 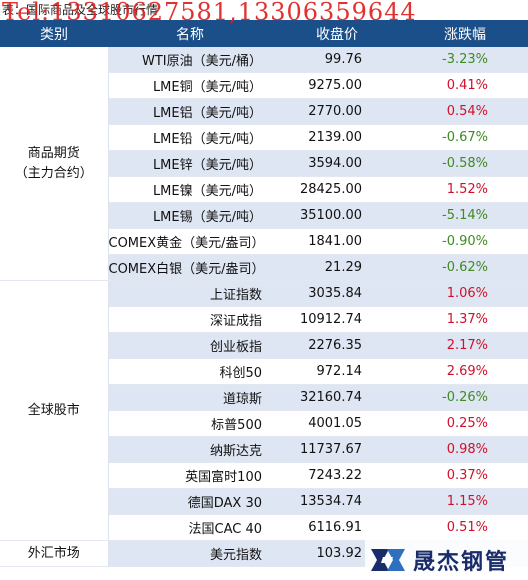 I want to click on table-row: 深证成指 10912.74 1.37%, so click(x=264, y=319).